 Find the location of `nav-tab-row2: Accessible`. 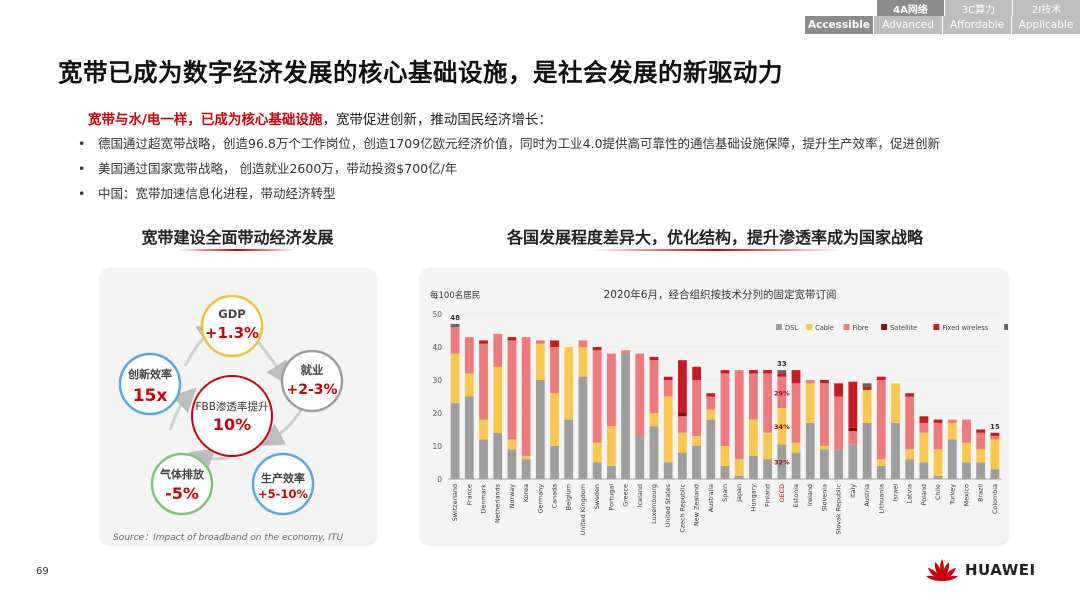

nav-tab-row2: Accessible is located at coordinates (838, 25).